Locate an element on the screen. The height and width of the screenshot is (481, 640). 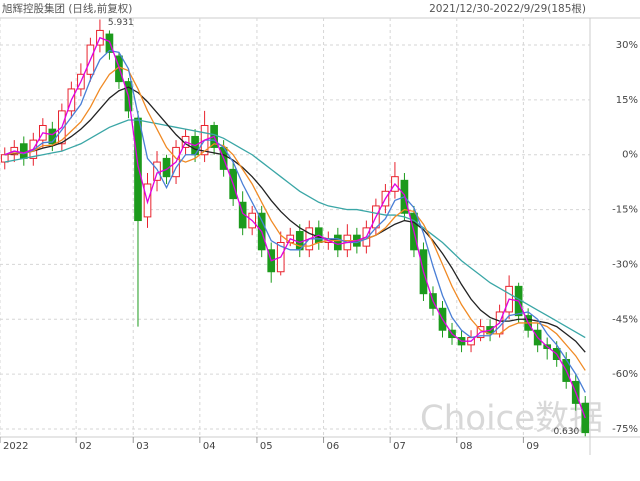
y-tick-label: -15% is located at coordinates (625, 210).